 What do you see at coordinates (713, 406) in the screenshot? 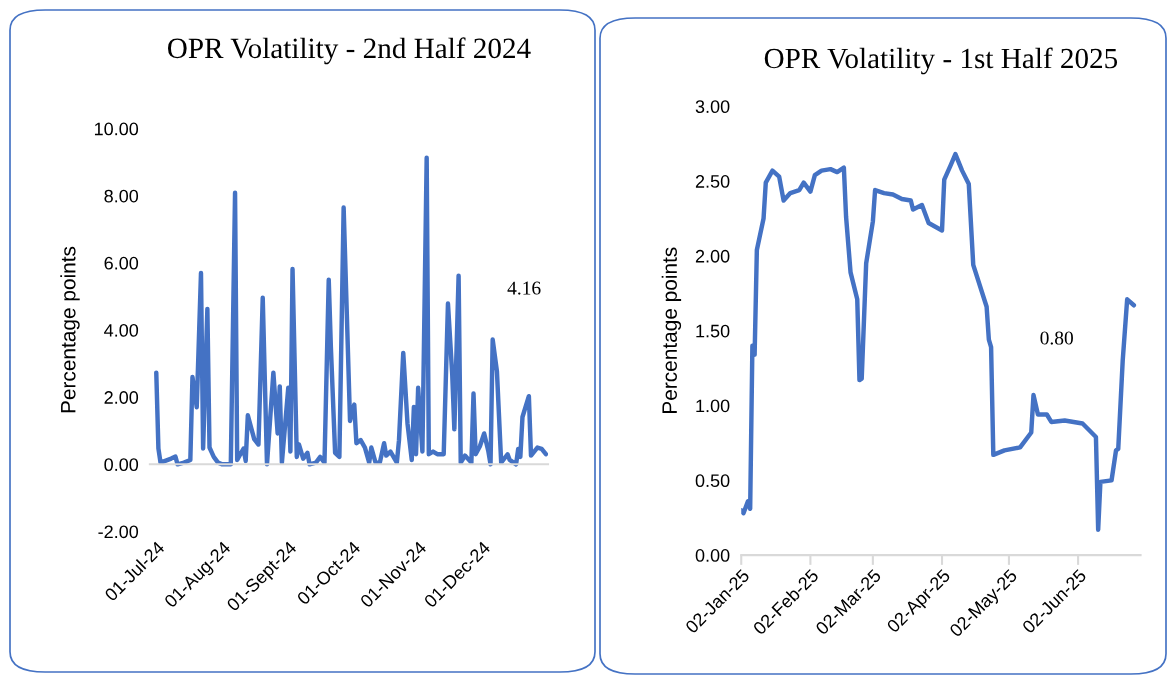
I see `y-tick-label: 1.00` at bounding box center [713, 406].